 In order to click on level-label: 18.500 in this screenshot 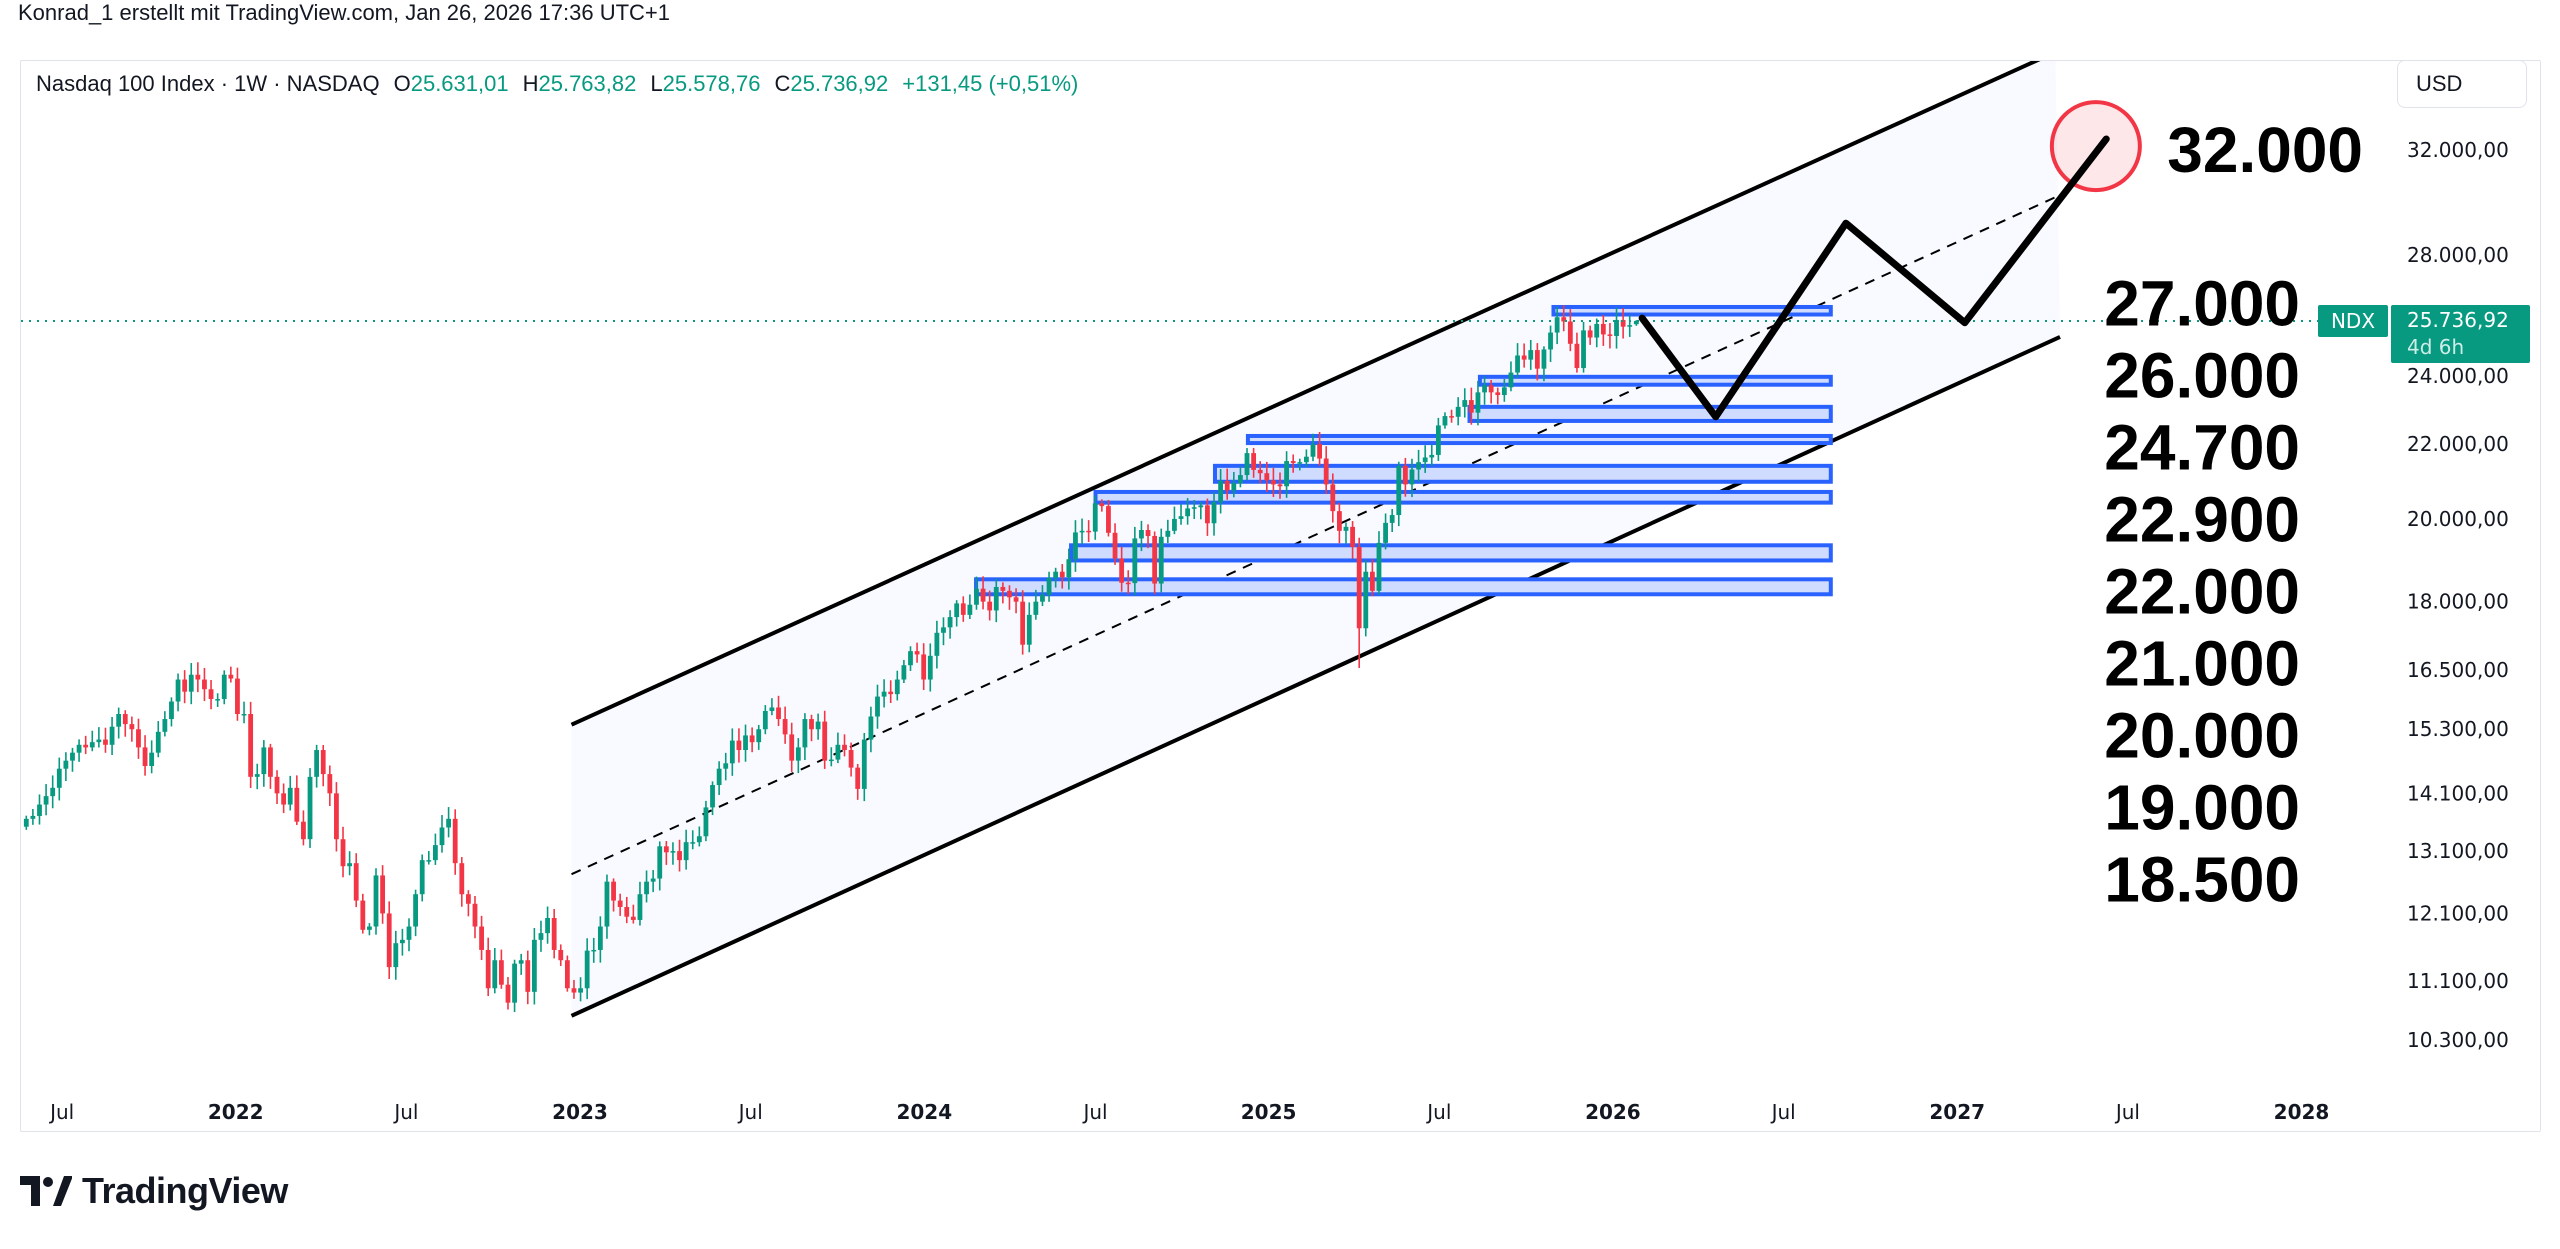, I will do `click(2202, 879)`.